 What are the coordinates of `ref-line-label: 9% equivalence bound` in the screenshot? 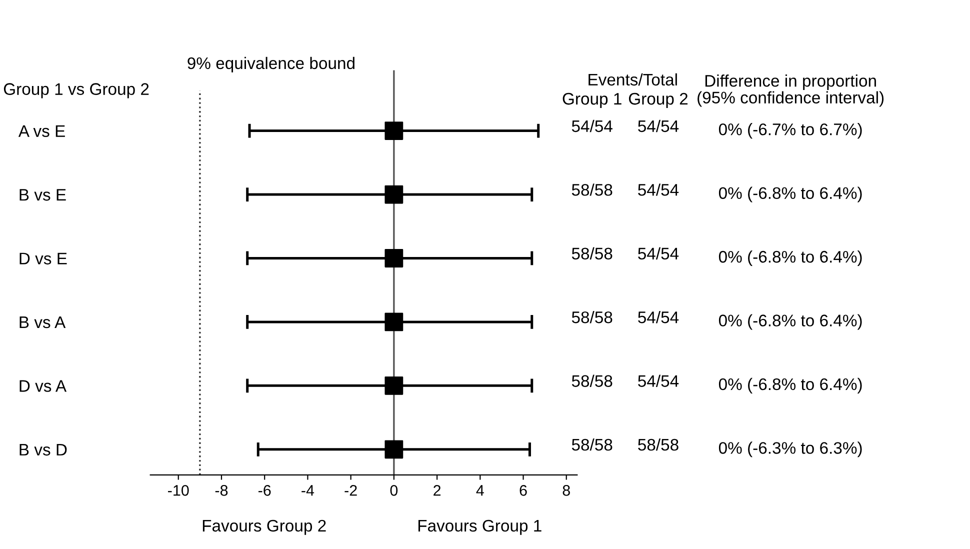 It's located at (271, 64).